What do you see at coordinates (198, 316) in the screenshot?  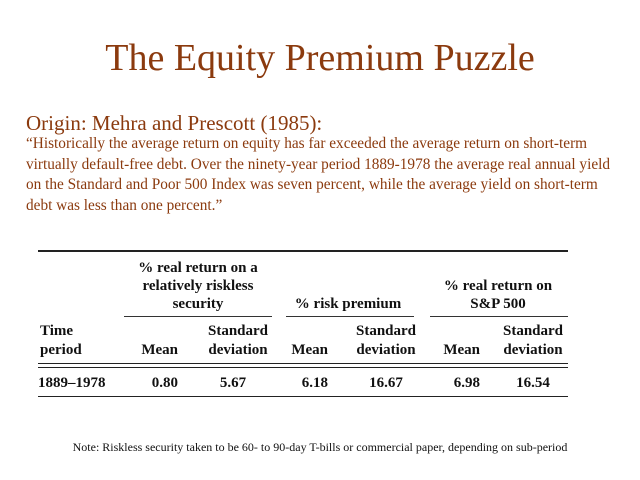 I see `riskless-subrule` at bounding box center [198, 316].